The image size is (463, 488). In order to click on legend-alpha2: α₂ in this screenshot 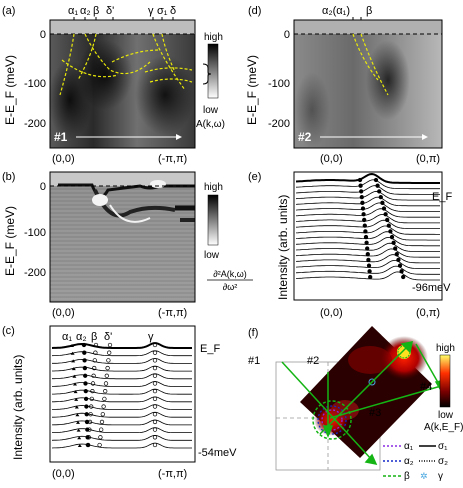, I will do `click(409, 461)`.